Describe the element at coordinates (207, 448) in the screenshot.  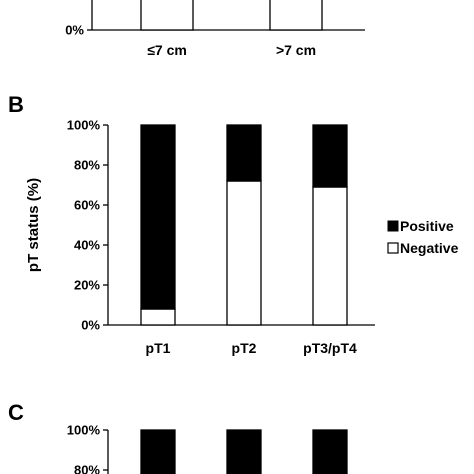
I see `panel-c: 80% 100%` at that location.